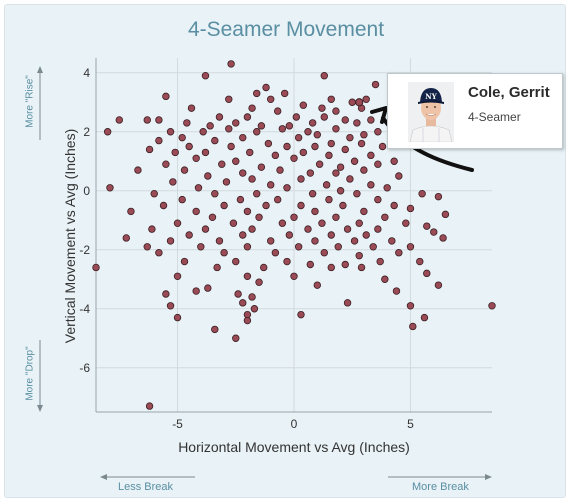 The image size is (572, 504). What do you see at coordinates (359, 102) in the screenshot?
I see `highlighted-point` at bounding box center [359, 102].